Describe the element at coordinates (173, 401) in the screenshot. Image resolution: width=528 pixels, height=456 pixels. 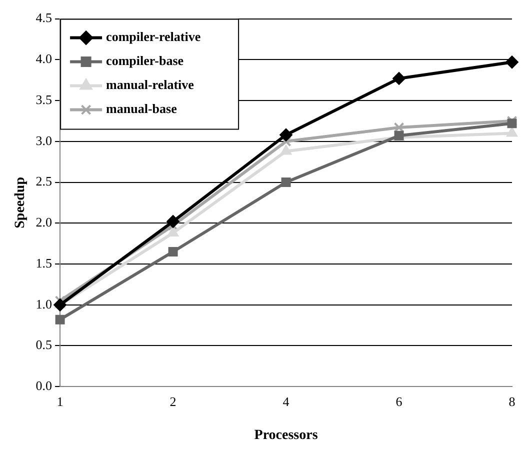
I see `x-tick-label: 2` at that location.